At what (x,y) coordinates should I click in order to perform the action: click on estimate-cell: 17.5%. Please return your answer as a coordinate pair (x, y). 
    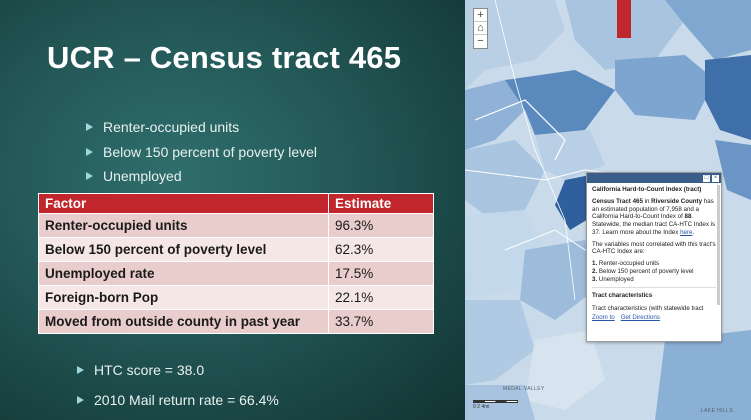
    Looking at the image, I should click on (381, 273).